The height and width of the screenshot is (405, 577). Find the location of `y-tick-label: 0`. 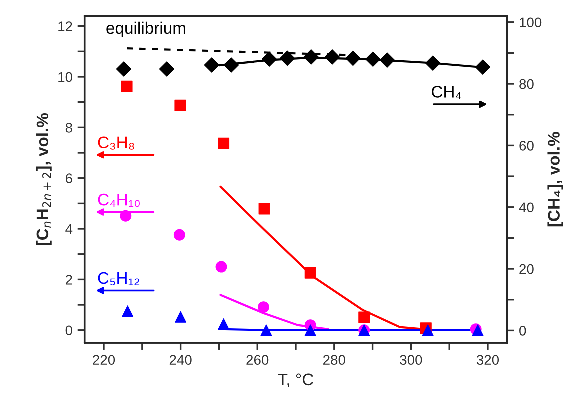

y-tick-label: 0 is located at coordinates (69, 331).